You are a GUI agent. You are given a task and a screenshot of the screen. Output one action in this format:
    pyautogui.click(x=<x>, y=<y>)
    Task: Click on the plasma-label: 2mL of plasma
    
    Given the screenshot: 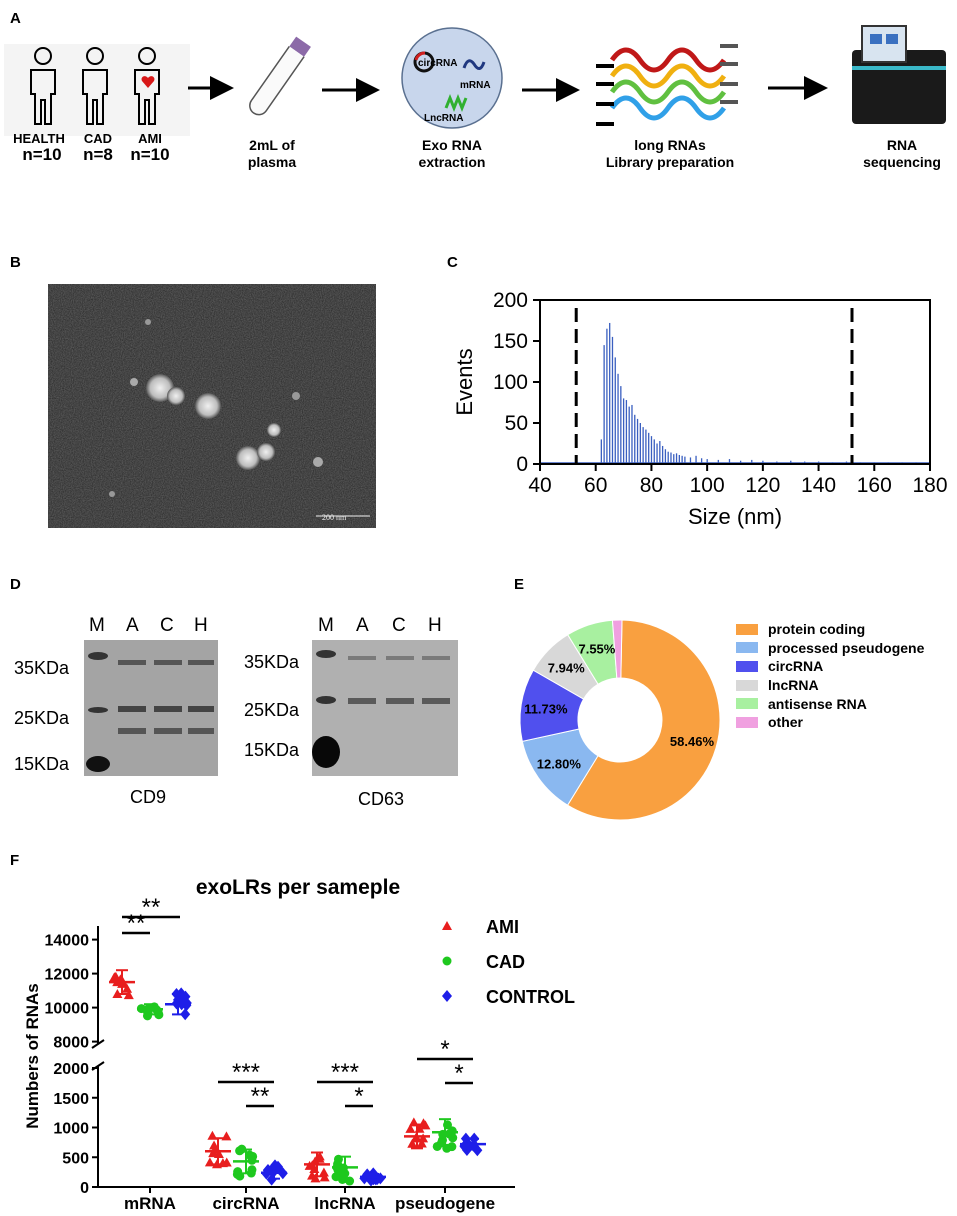 What is the action you would take?
    pyautogui.click(x=272, y=153)
    